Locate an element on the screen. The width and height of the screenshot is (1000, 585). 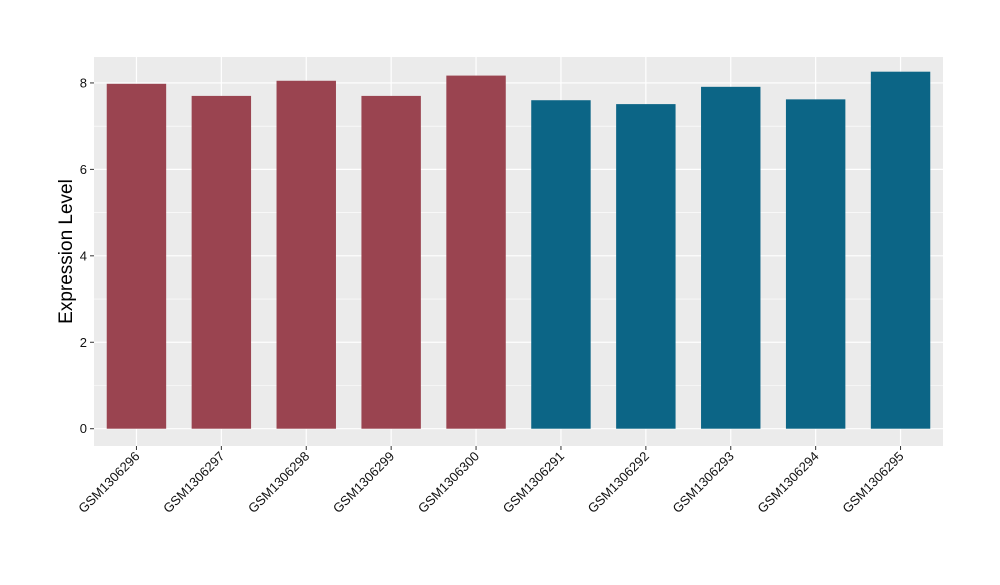
bar-GSM1306294 is located at coordinates (815, 264).